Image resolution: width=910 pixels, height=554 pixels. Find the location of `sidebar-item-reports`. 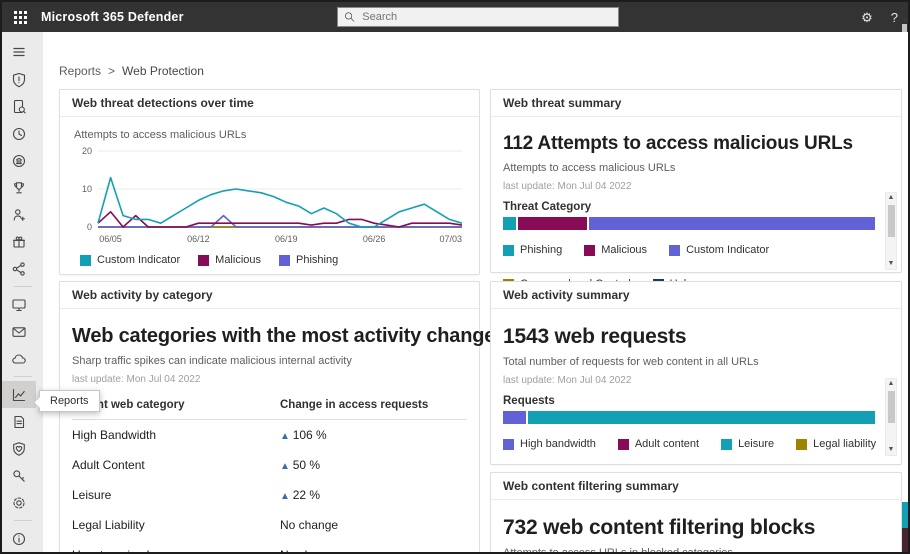

sidebar-item-reports is located at coordinates (19, 394).